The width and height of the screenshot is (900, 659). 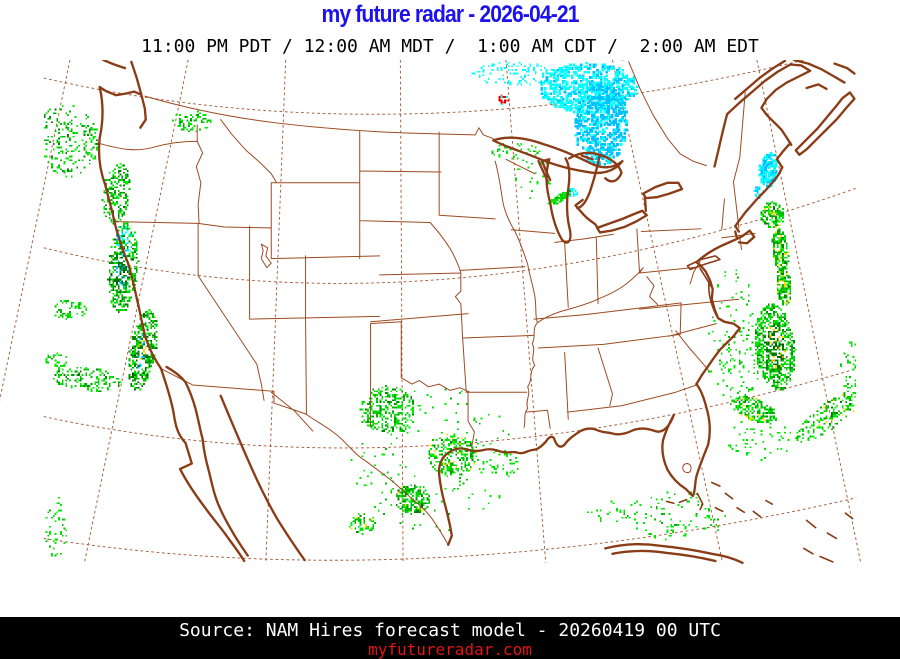 I want to click on website-url: myfutureradar.com, so click(x=450, y=649).